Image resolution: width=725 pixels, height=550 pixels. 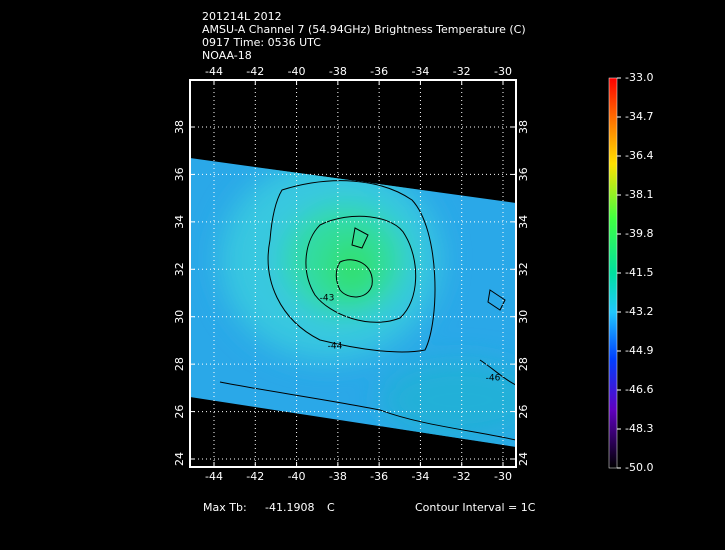 I want to click on footer: Max Tb: -41.1908 C Contour Interval = 1C, so click(x=369, y=507).